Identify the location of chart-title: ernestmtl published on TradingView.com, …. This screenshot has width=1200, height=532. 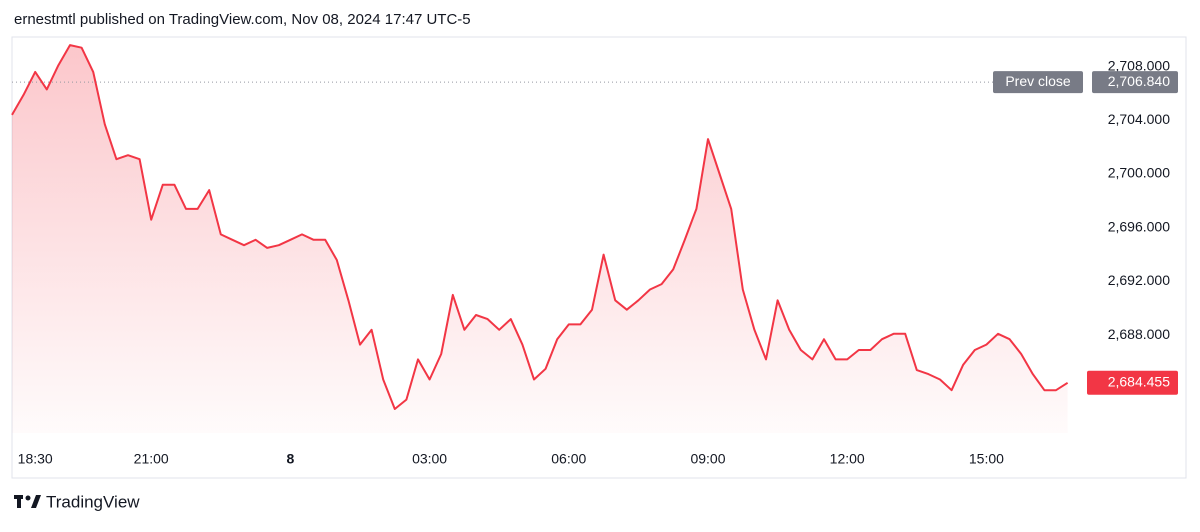
(242, 19).